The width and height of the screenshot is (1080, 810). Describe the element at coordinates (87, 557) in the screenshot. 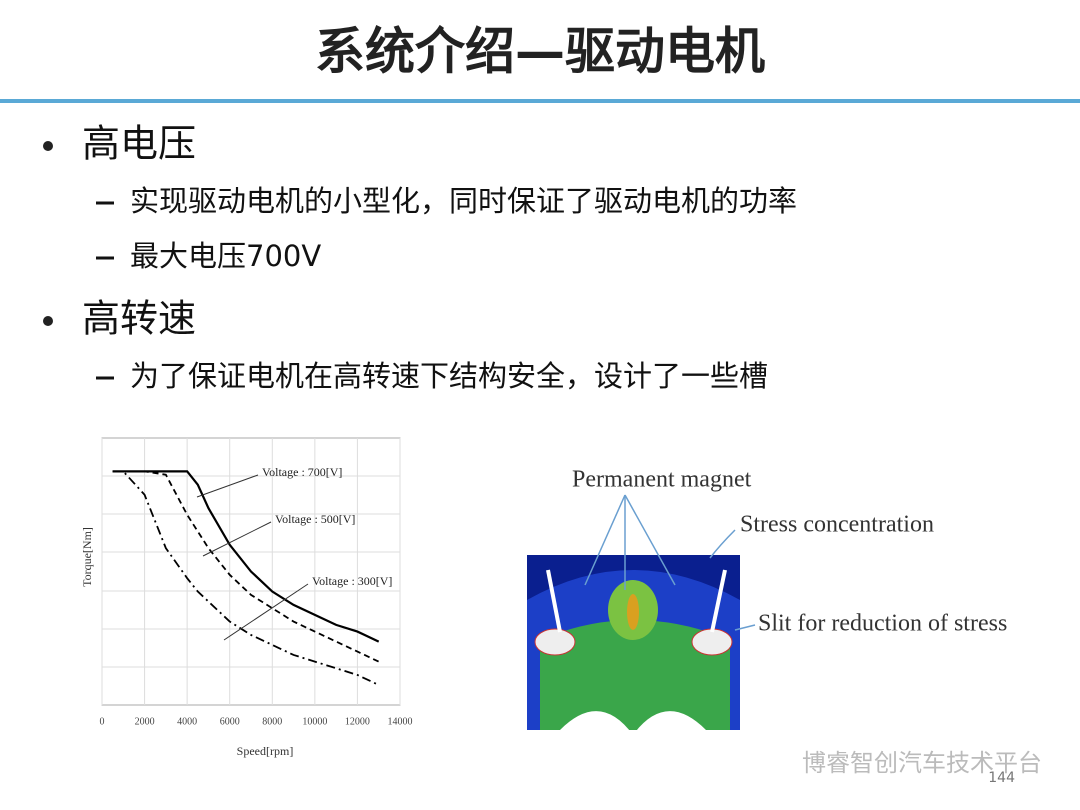

I see `y-axis-label: Torque[Nm]` at that location.